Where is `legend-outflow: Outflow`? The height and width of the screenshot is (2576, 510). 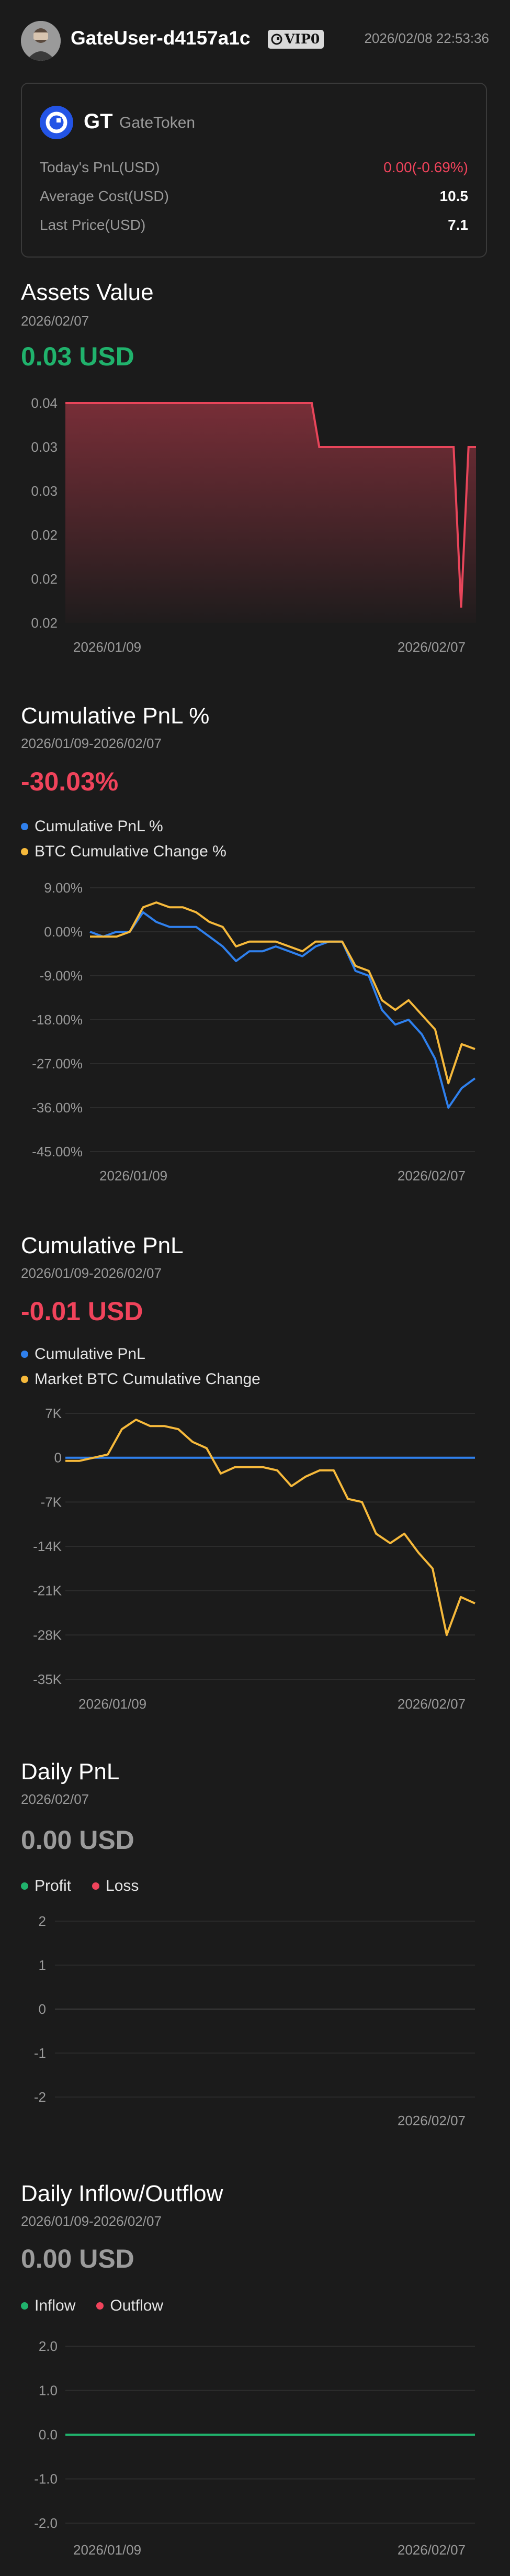
legend-outflow: Outflow is located at coordinates (130, 2306).